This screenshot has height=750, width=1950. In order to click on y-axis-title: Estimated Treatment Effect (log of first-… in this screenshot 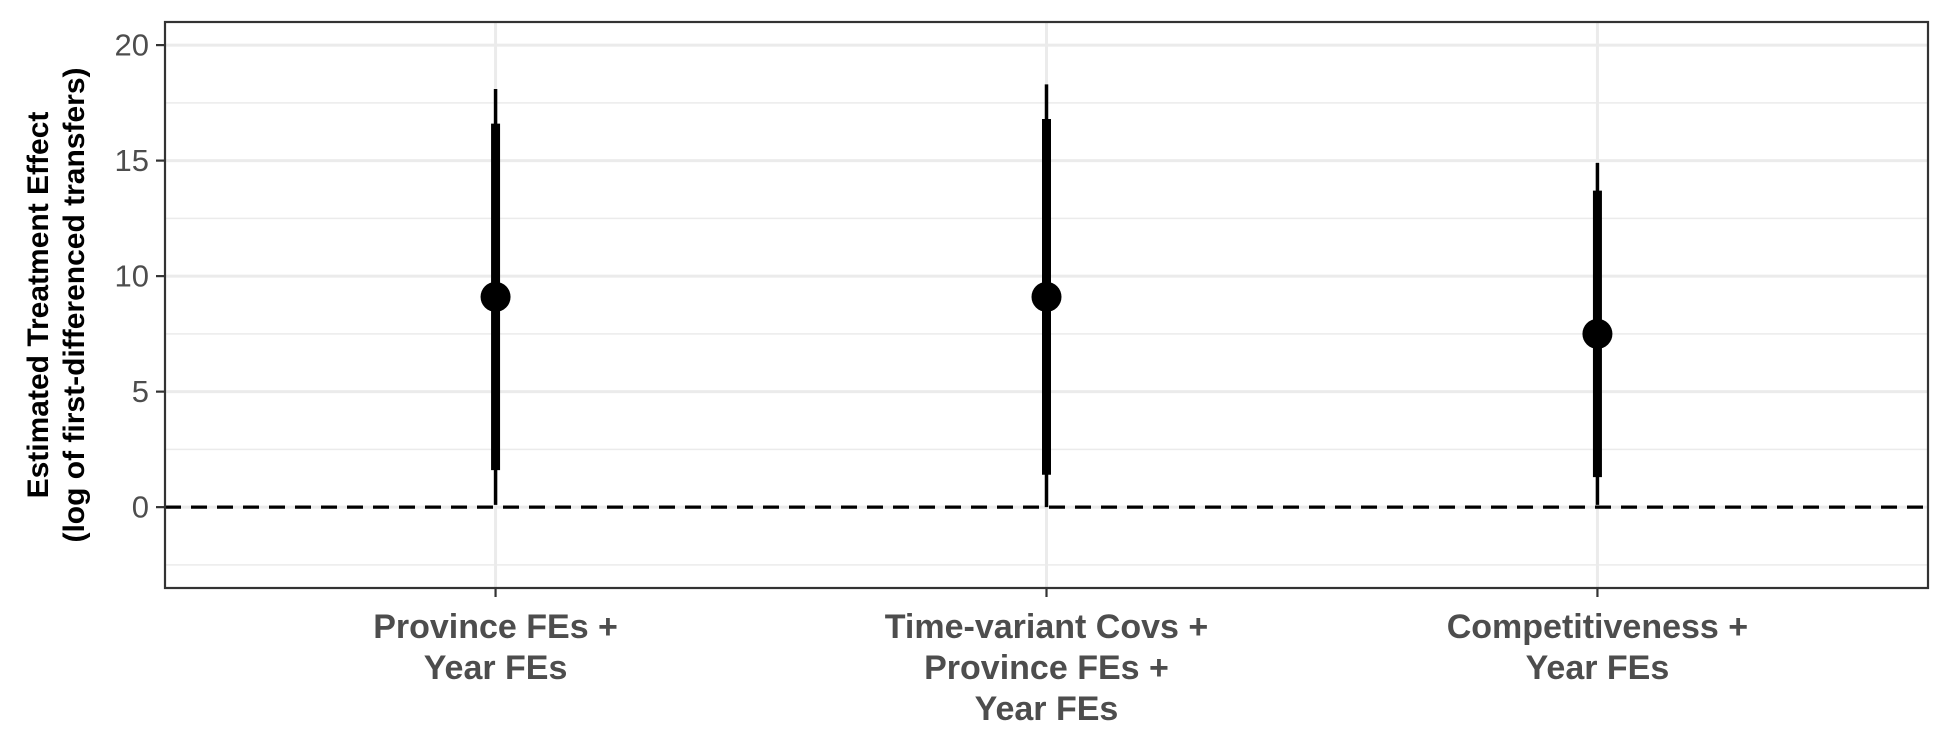, I will do `click(56, 304)`.